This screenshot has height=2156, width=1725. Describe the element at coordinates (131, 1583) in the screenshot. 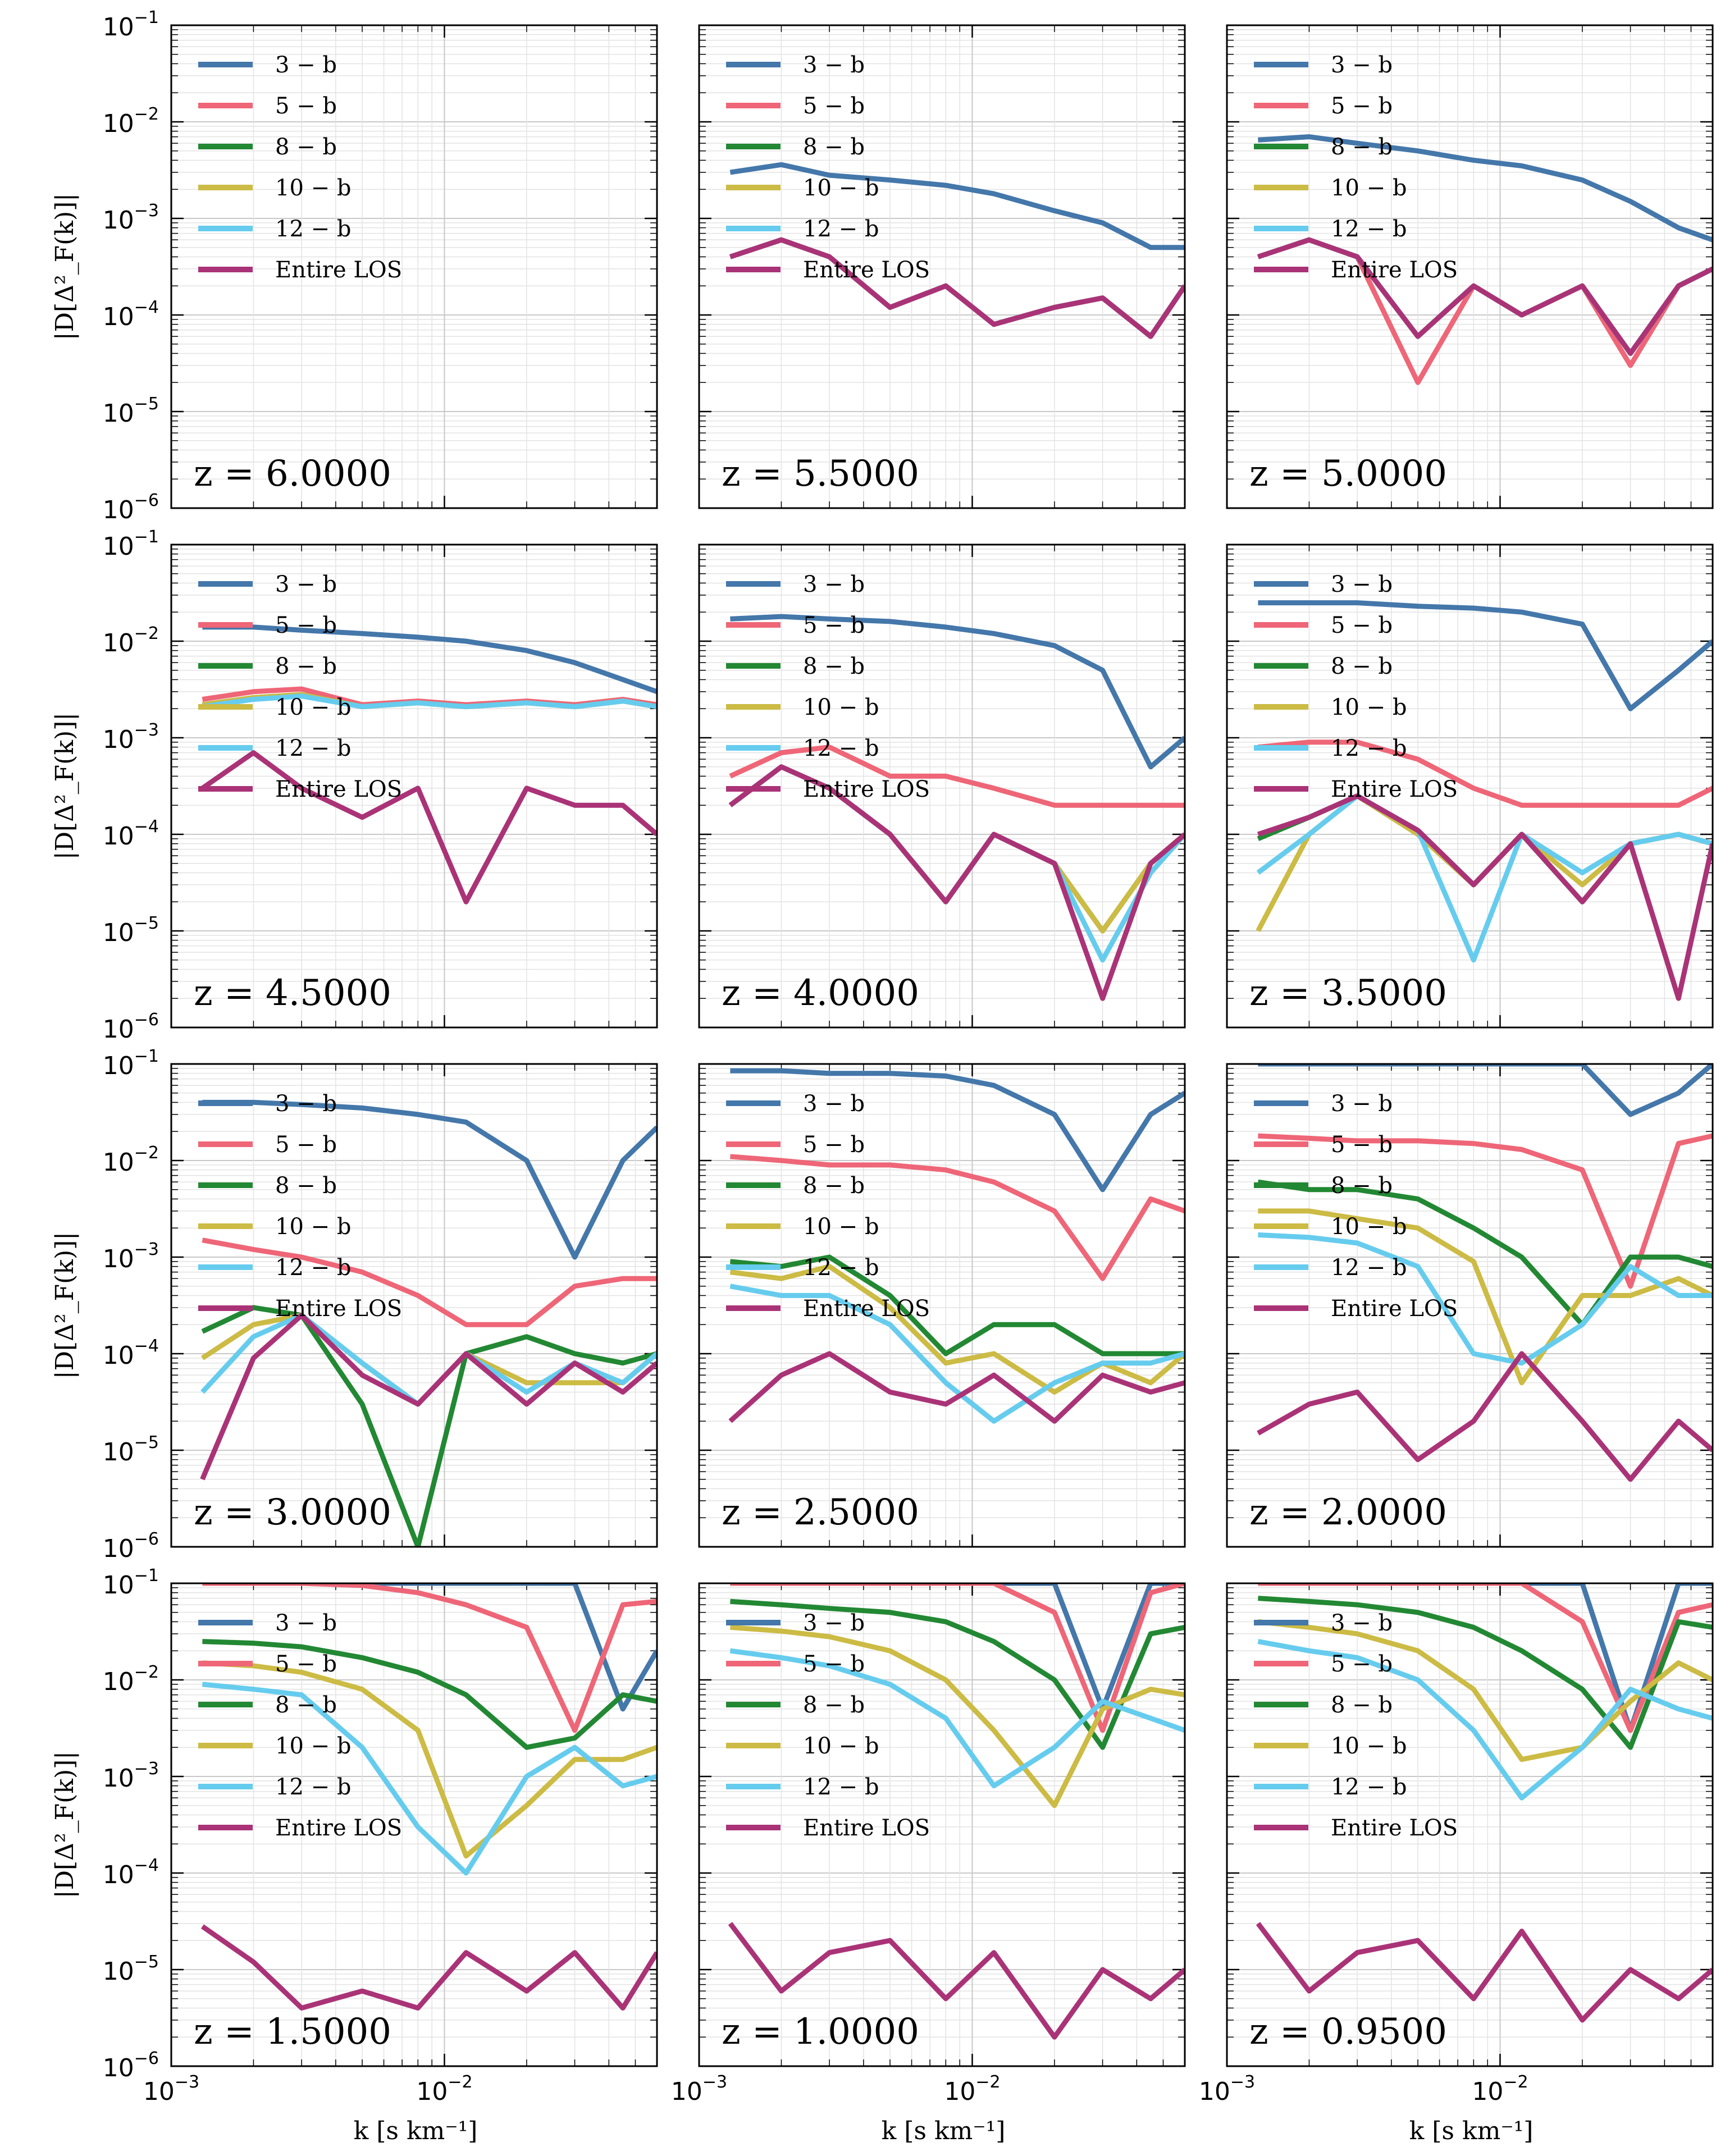

I see `y-tick-label: 10⁻¹` at that location.